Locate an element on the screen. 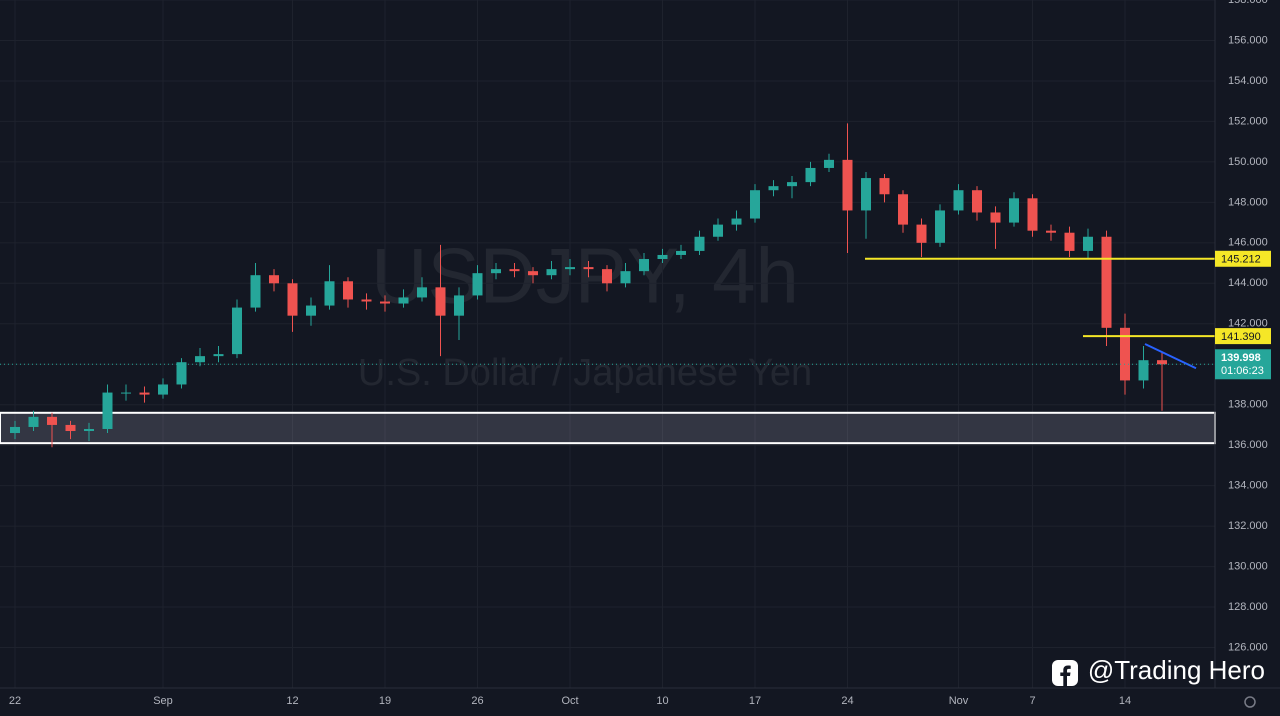  y-tick-label: 144.000 is located at coordinates (1248, 283).